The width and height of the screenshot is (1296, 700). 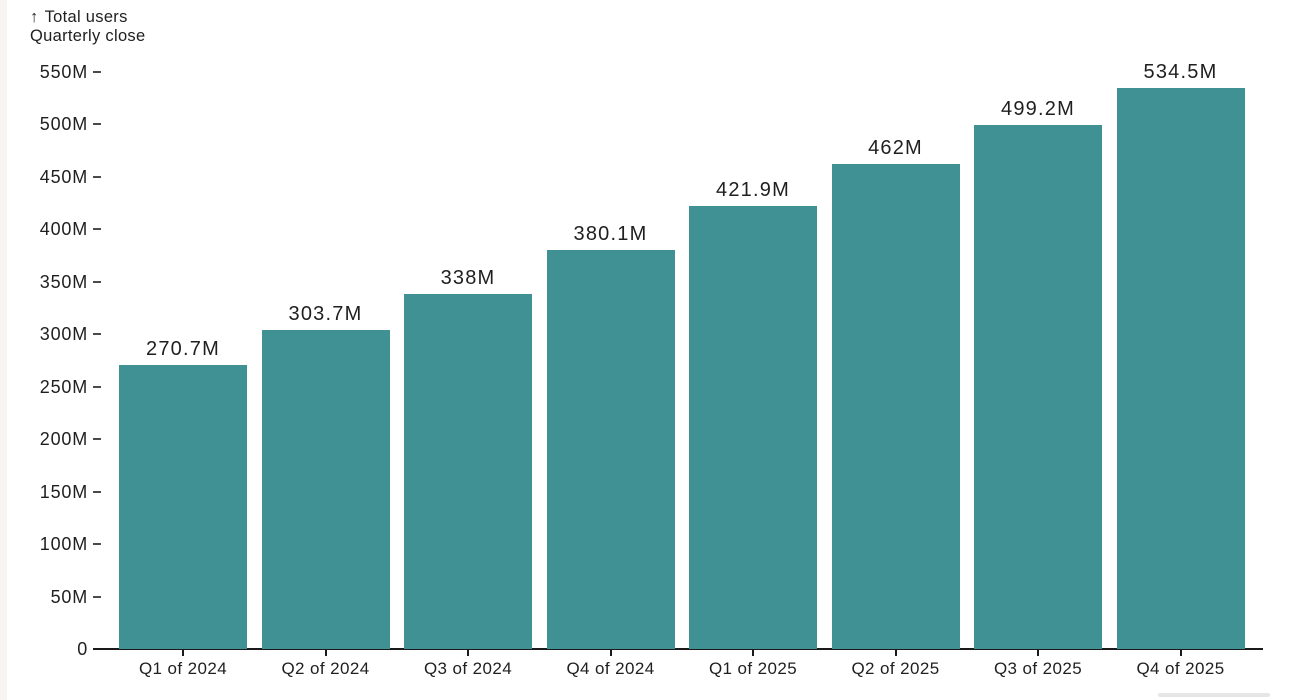 What do you see at coordinates (468, 668) in the screenshot?
I see `x-axis-category-label: Q3 of 2024` at bounding box center [468, 668].